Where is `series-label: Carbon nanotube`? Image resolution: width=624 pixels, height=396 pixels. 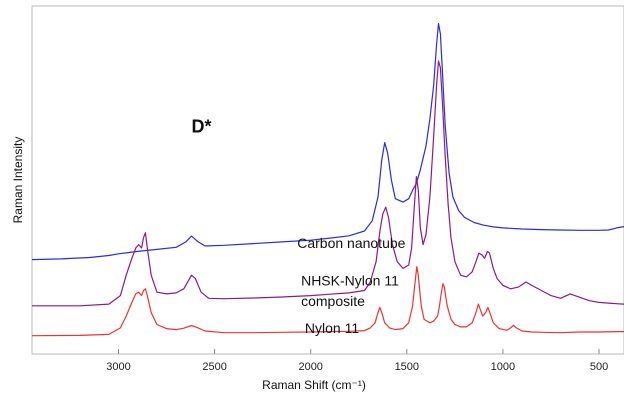 series-label: Carbon nanotube is located at coordinates (351, 243).